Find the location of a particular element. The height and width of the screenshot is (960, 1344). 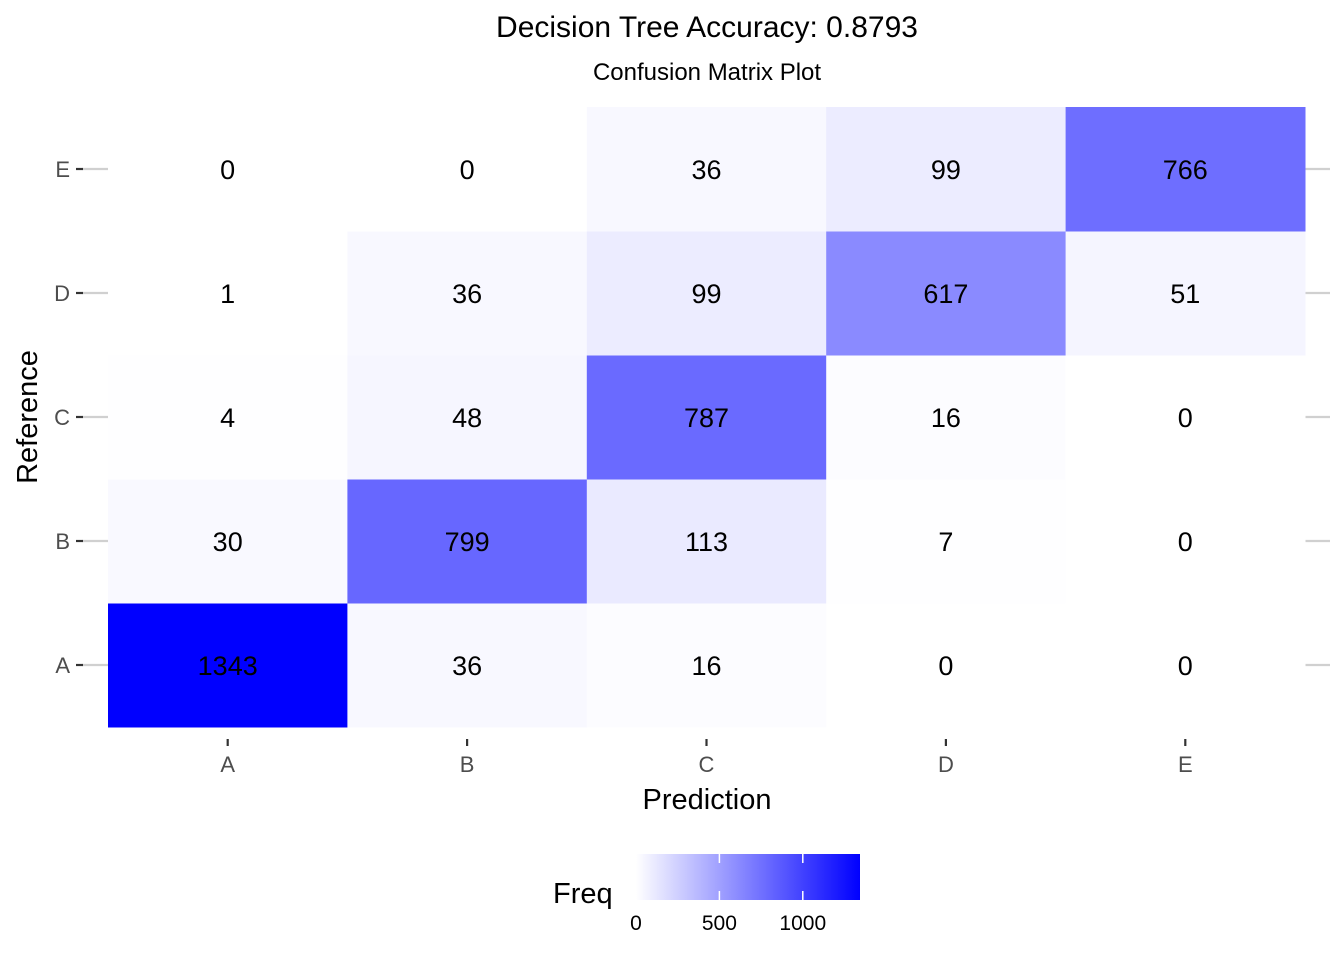

legend-title: Freq is located at coordinates (583, 894).